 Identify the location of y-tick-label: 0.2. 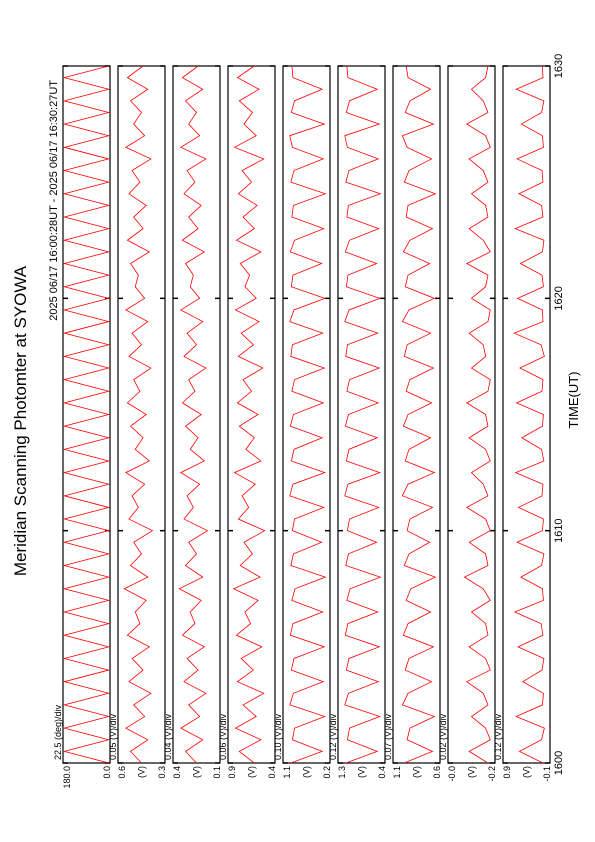
(327, 772).